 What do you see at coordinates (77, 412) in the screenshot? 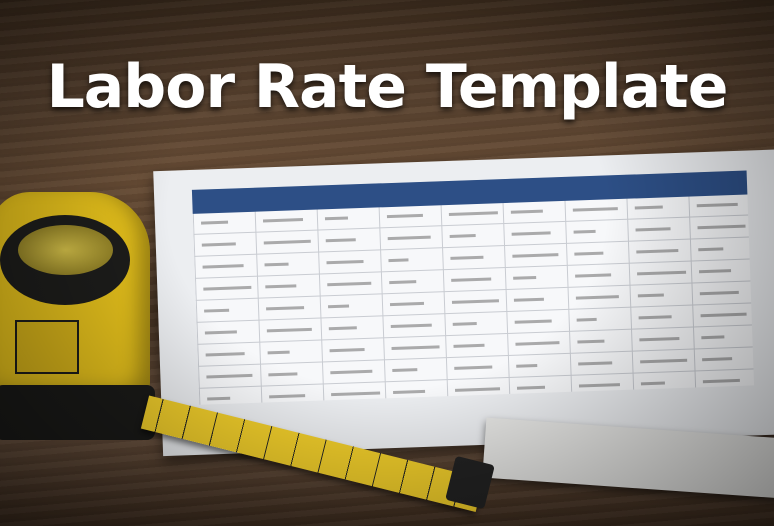
I see `tape-measure-base` at bounding box center [77, 412].